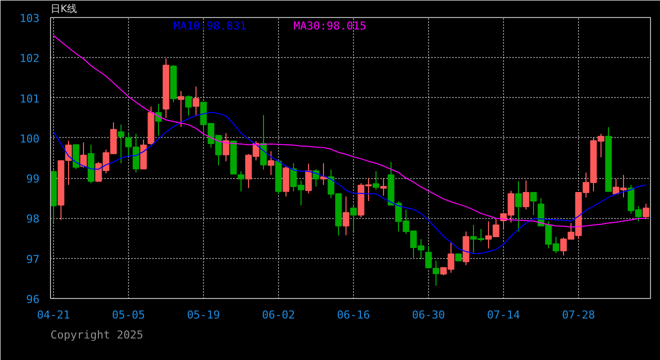 This screenshot has height=360, width=660. I want to click on y-tick-label: 97, so click(33, 259).